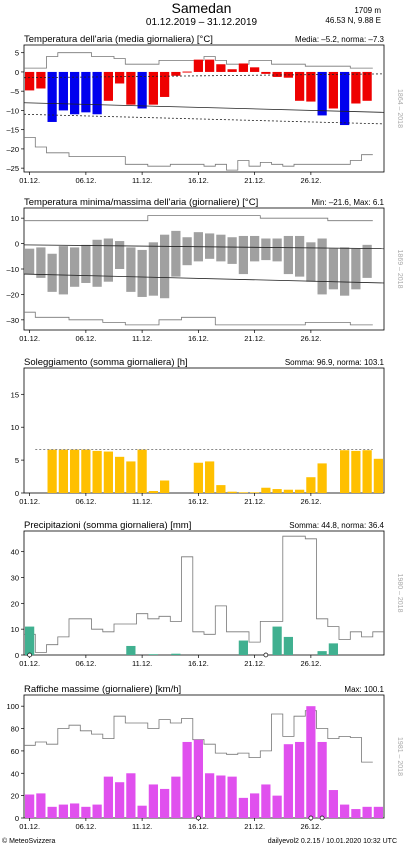 This screenshot has height=850, width=403. What do you see at coordinates (322, 818) in the screenshot?
I see `panel5-marker` at bounding box center [322, 818].